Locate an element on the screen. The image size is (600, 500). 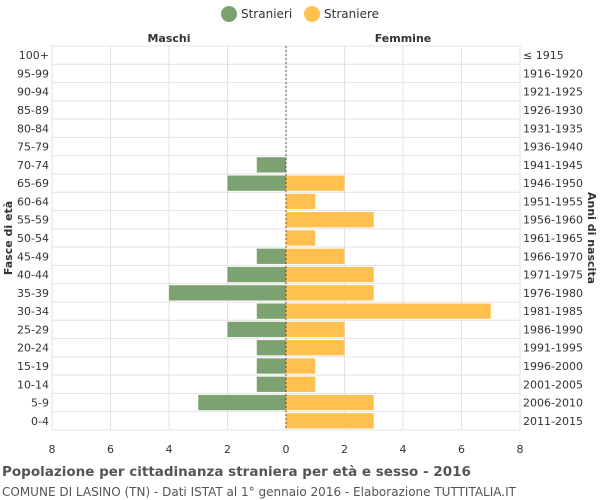
age-group-label: 60-64 is located at coordinates (33, 201).